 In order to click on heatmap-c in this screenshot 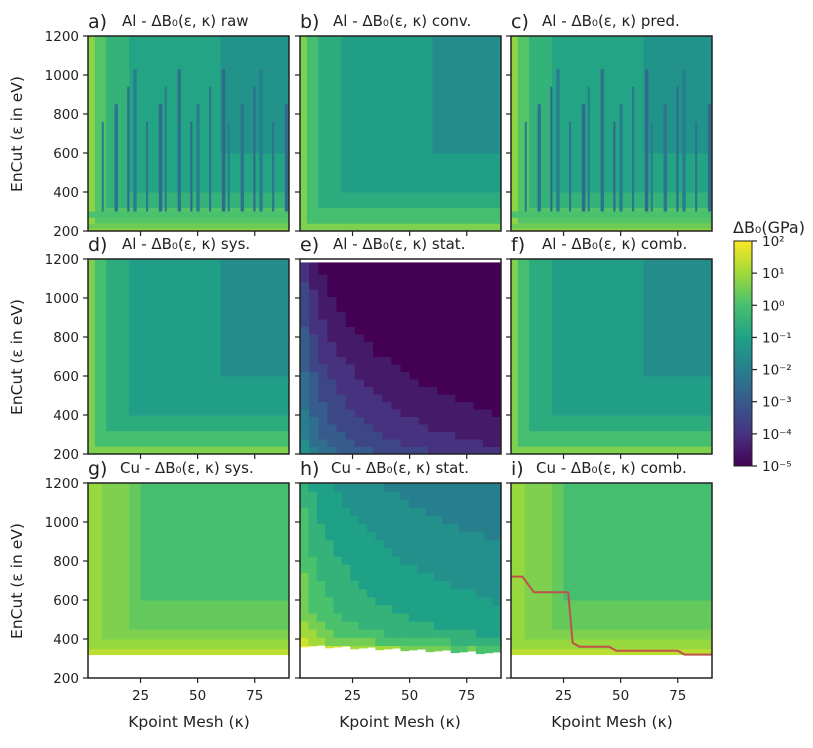, I will do `click(612, 134)`.